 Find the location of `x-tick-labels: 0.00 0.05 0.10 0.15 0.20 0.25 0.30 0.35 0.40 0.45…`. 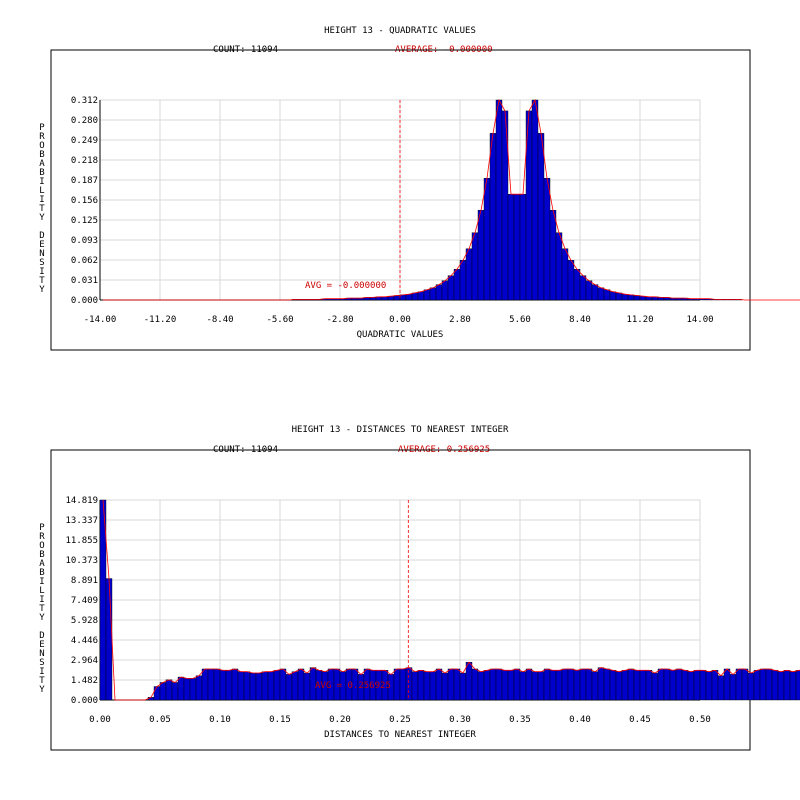

x-tick-labels: 0.00 0.05 0.10 0.15 0.20 0.25 0.30 0.35 0.40 0.45… is located at coordinates (400, 720).